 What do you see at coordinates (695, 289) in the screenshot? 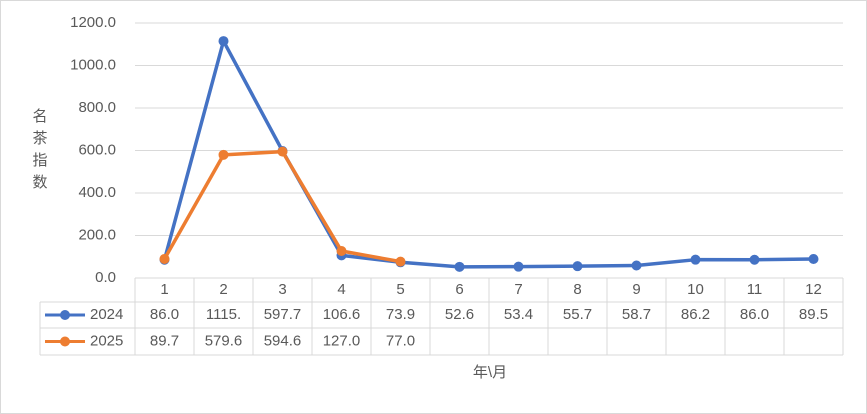
I see `x-tick-label: 10` at bounding box center [695, 289].